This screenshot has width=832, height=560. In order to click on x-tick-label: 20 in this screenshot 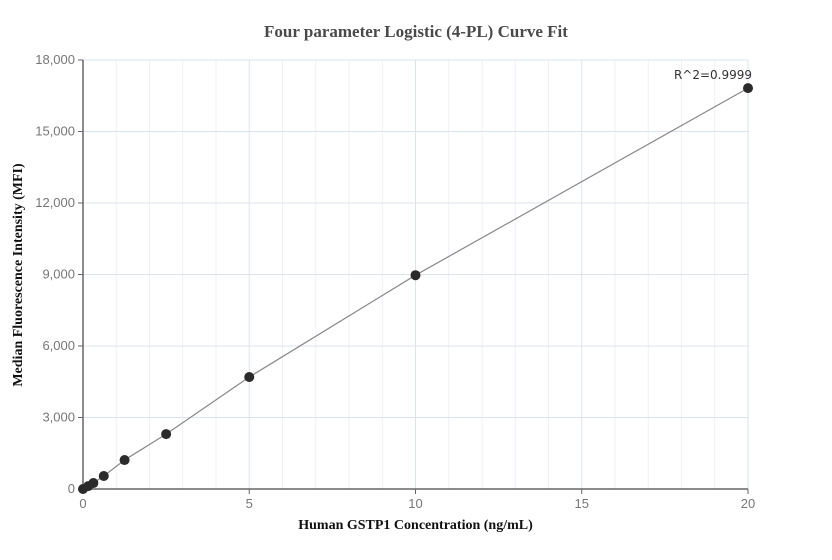, I will do `click(748, 503)`.